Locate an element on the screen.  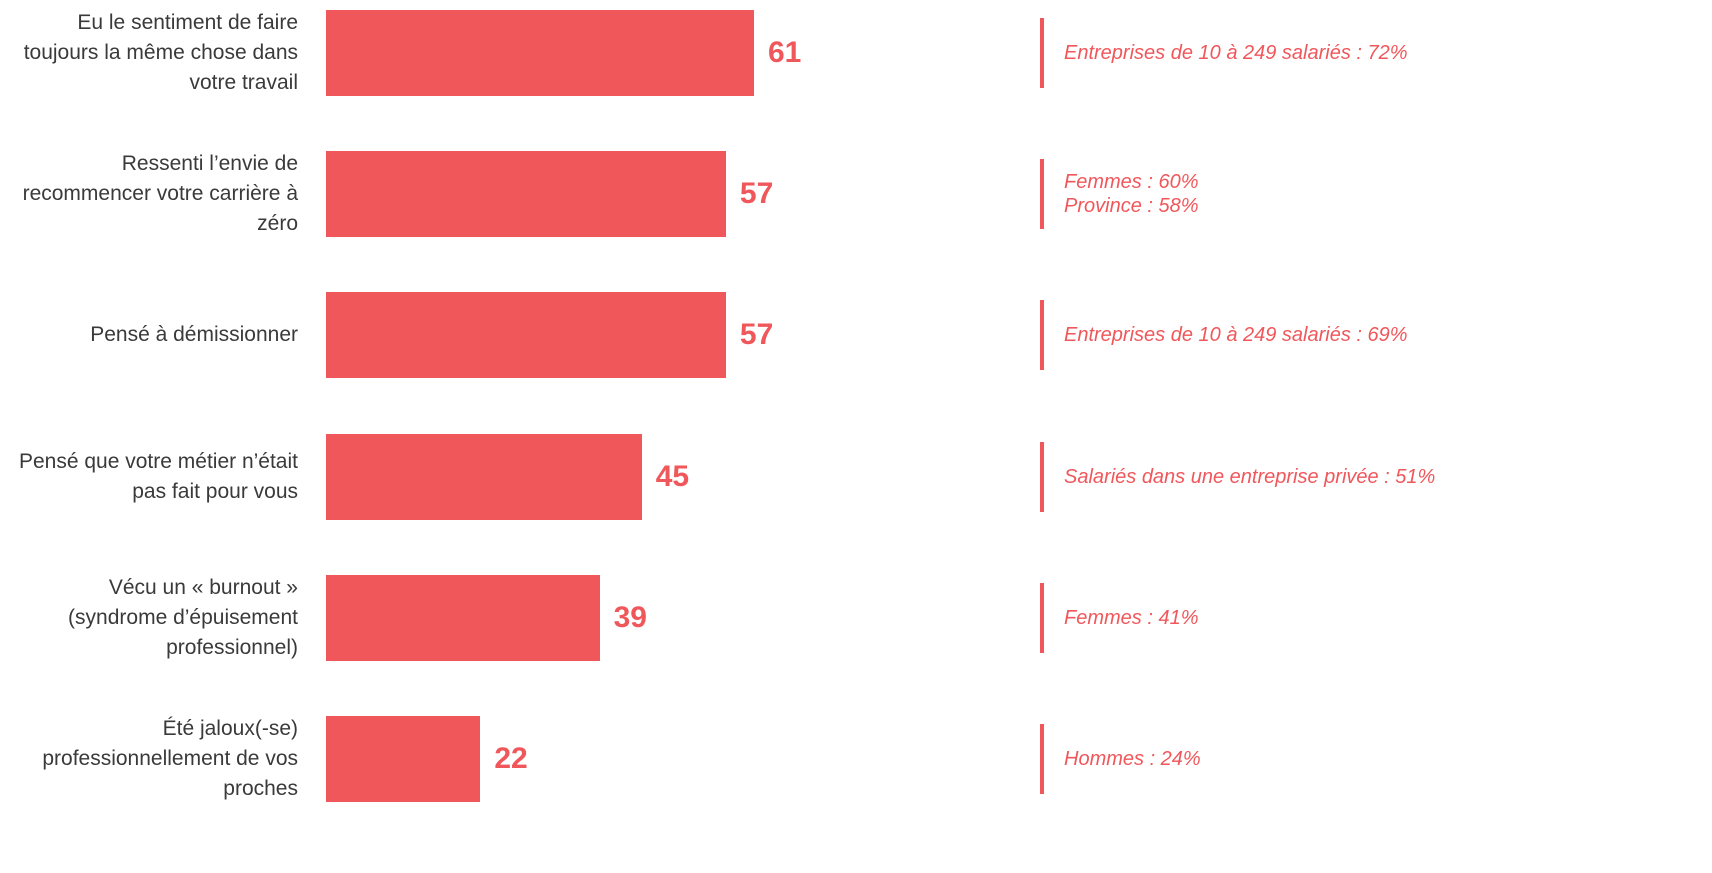
annotation-line: Entreprises de 10 à 249 salariés : 72% is located at coordinates (1236, 53).